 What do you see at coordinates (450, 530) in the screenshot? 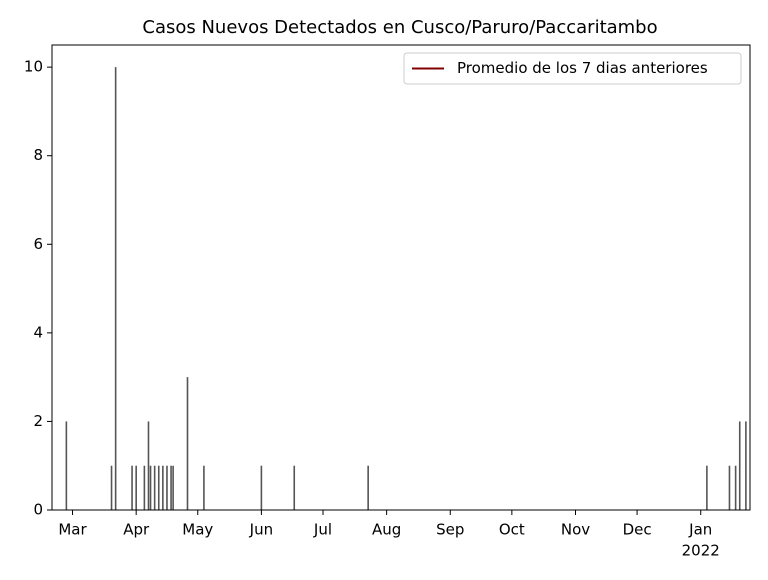
I see `x-tick-label: Sep` at bounding box center [450, 530].